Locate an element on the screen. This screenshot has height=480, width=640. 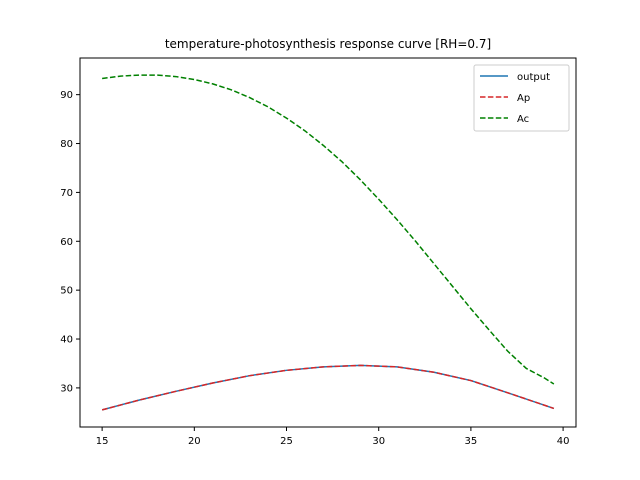
y-tick-label: 70 is located at coordinates (66, 193).